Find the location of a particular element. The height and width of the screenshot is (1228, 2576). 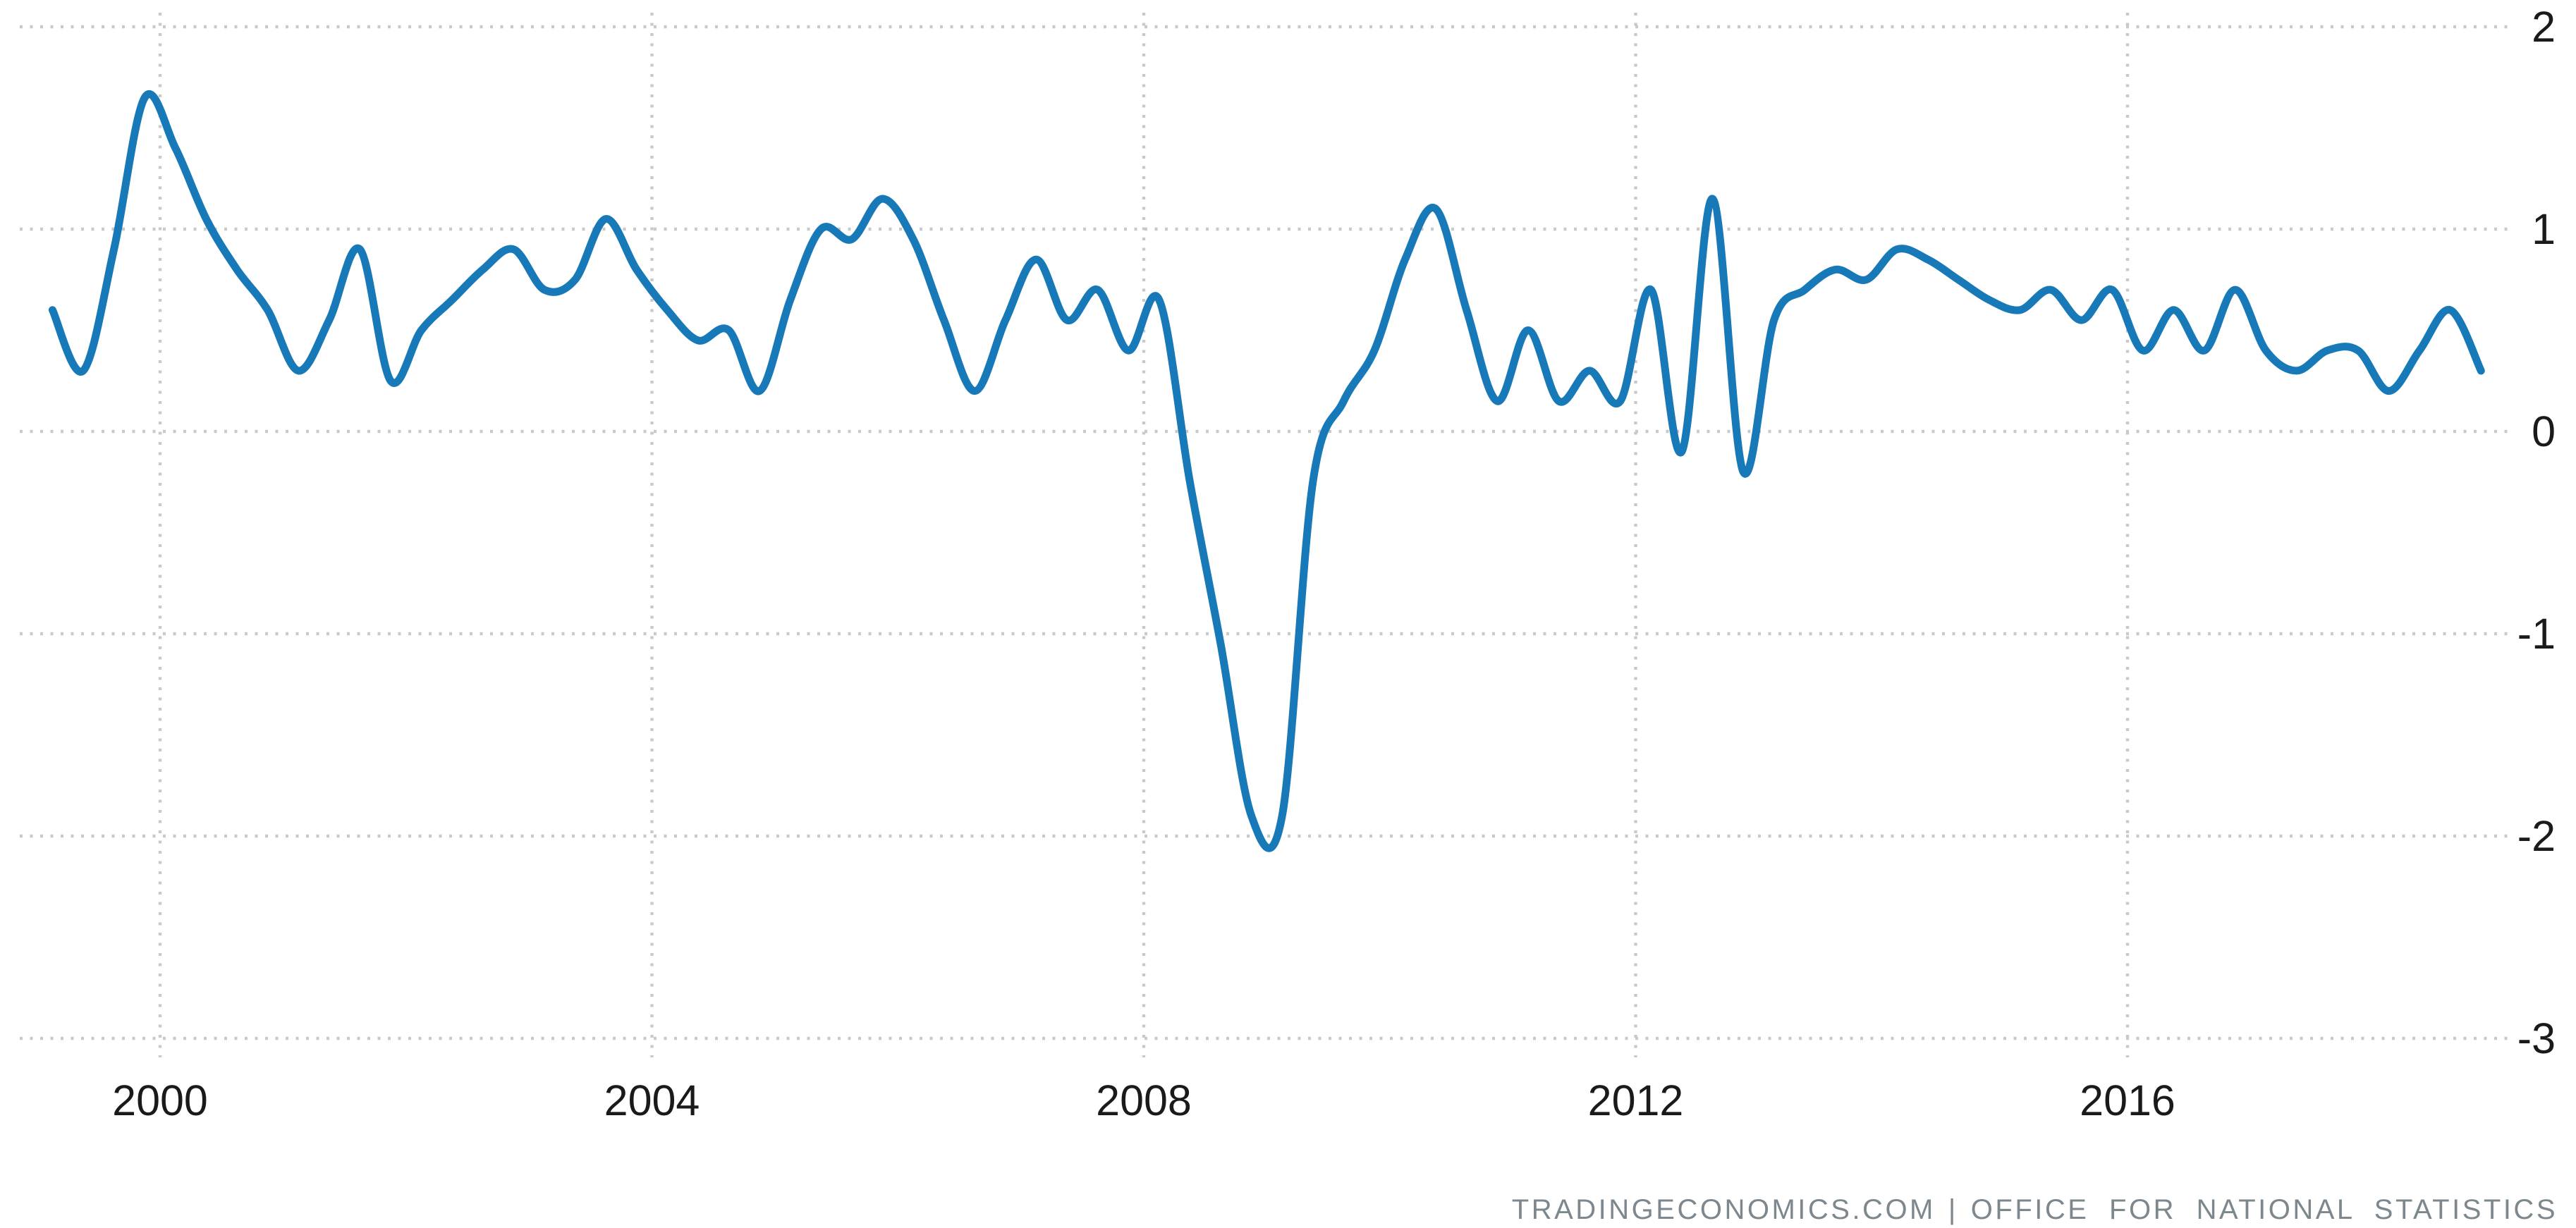

x-axis-tick-label-2004: 2004 is located at coordinates (652, 1100).